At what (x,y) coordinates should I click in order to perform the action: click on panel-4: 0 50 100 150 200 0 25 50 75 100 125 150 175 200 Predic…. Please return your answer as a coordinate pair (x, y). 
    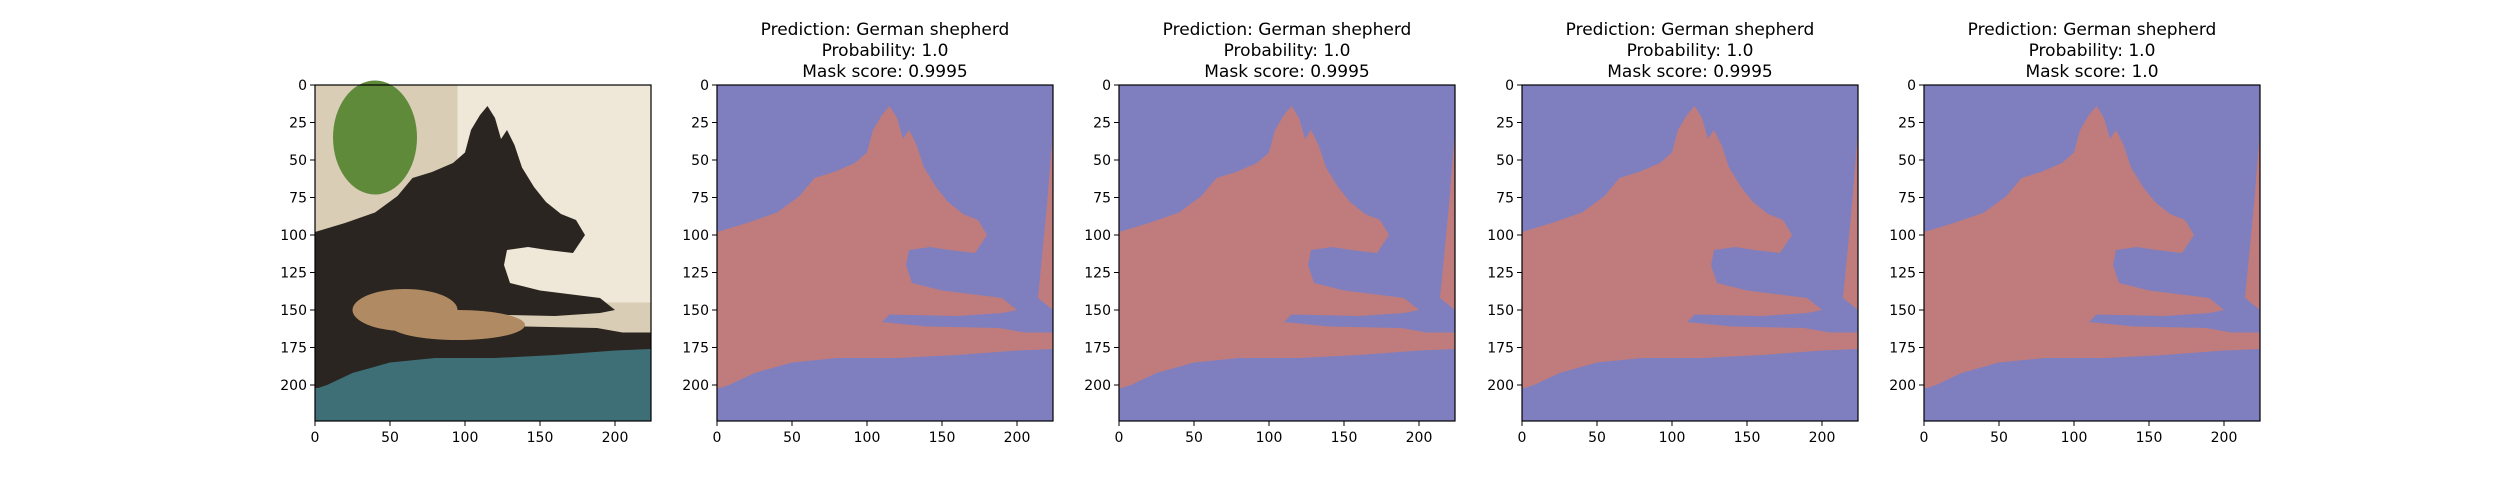
    Looking at the image, I should click on (1673, 233).